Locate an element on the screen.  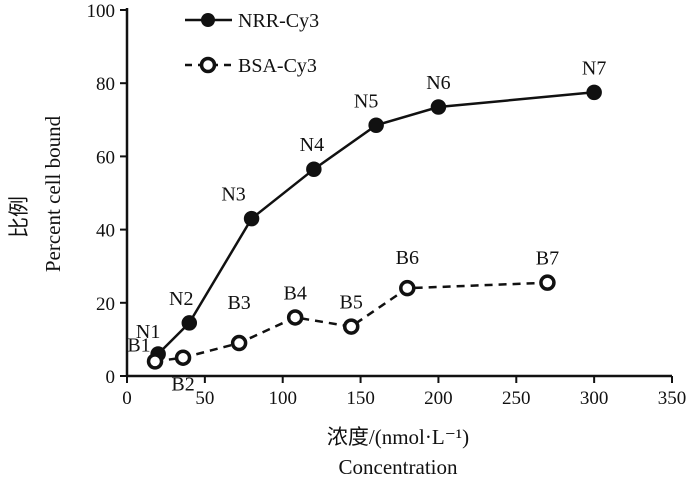
point-label-n4: N4 is located at coordinates (312, 145).